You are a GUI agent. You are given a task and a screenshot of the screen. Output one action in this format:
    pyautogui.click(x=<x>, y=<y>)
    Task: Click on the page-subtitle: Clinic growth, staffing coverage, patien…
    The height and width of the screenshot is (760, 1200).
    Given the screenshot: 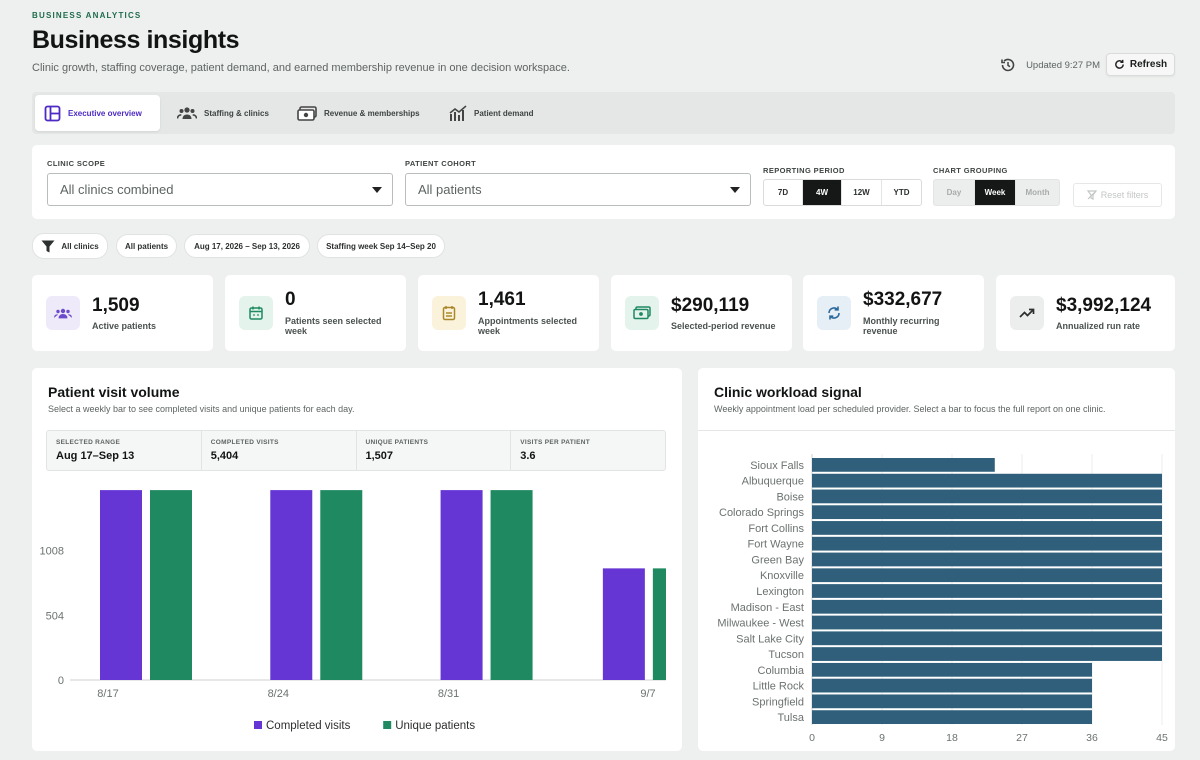 What is the action you would take?
    pyautogui.click(x=301, y=68)
    